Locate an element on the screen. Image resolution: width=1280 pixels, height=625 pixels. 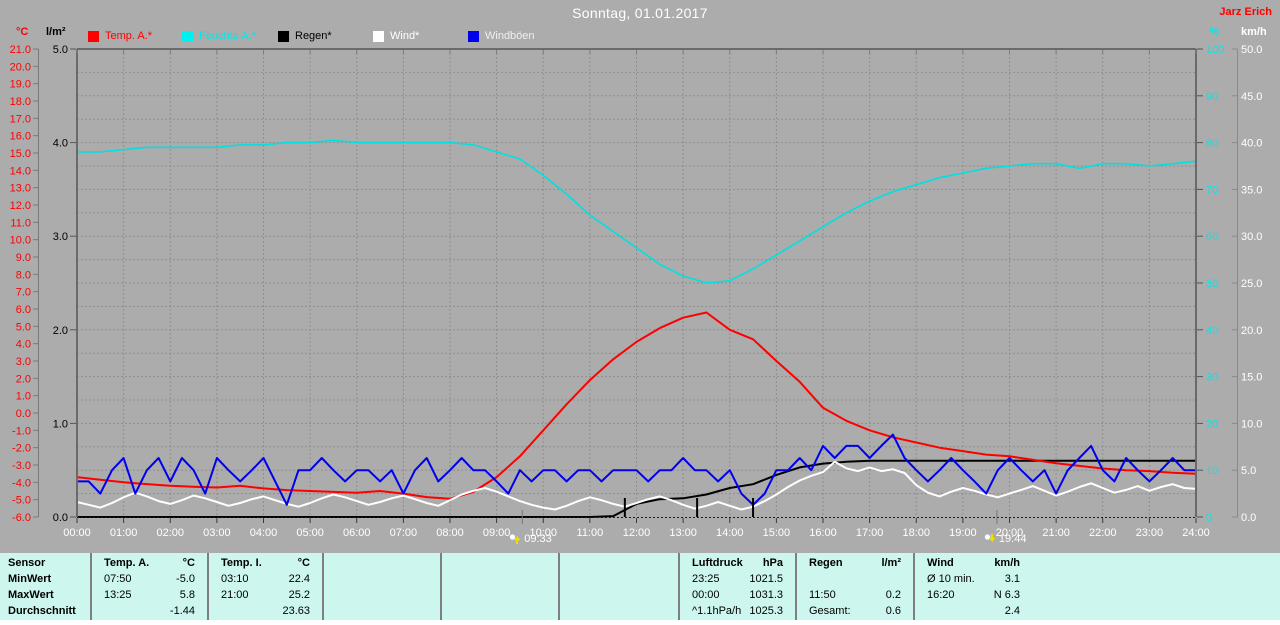
cell-value: 1021.5 is located at coordinates (766, 579).